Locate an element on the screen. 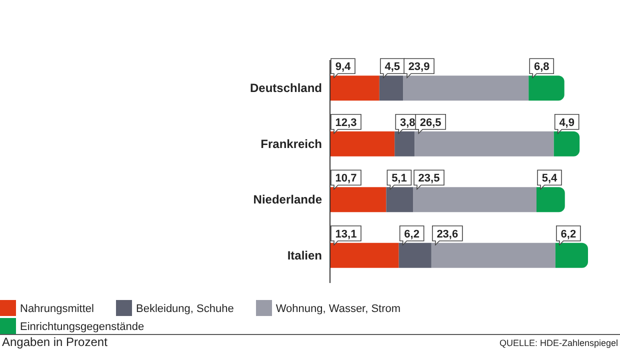 The image size is (620, 349). legend-label: Einrichtungsgegenstände is located at coordinates (82, 327).